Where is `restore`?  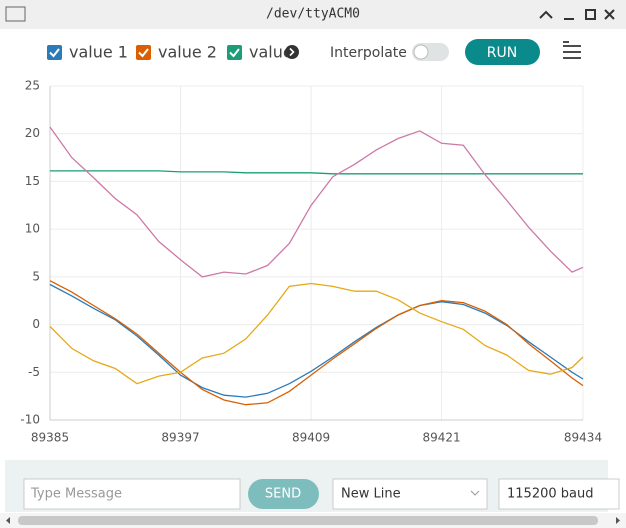
restore is located at coordinates (590, 14).